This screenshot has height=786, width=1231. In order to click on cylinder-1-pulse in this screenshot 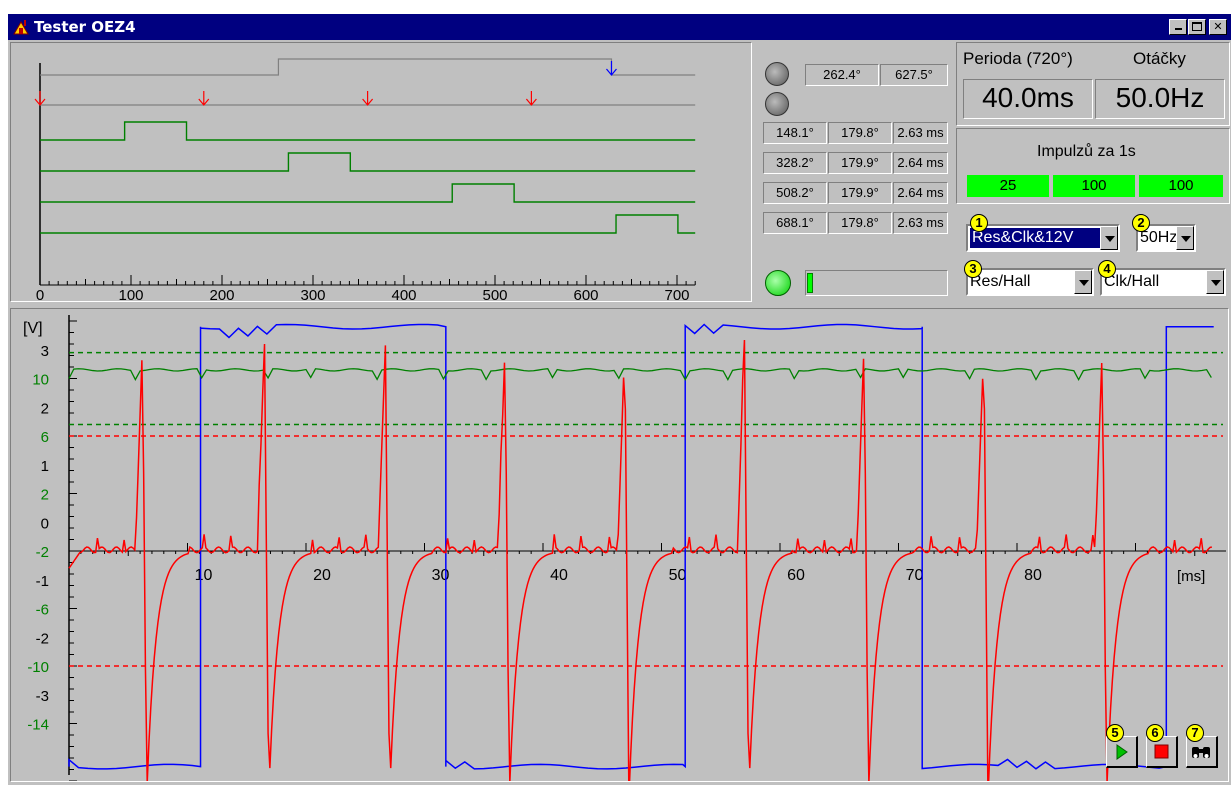, I will do `click(368, 131)`.